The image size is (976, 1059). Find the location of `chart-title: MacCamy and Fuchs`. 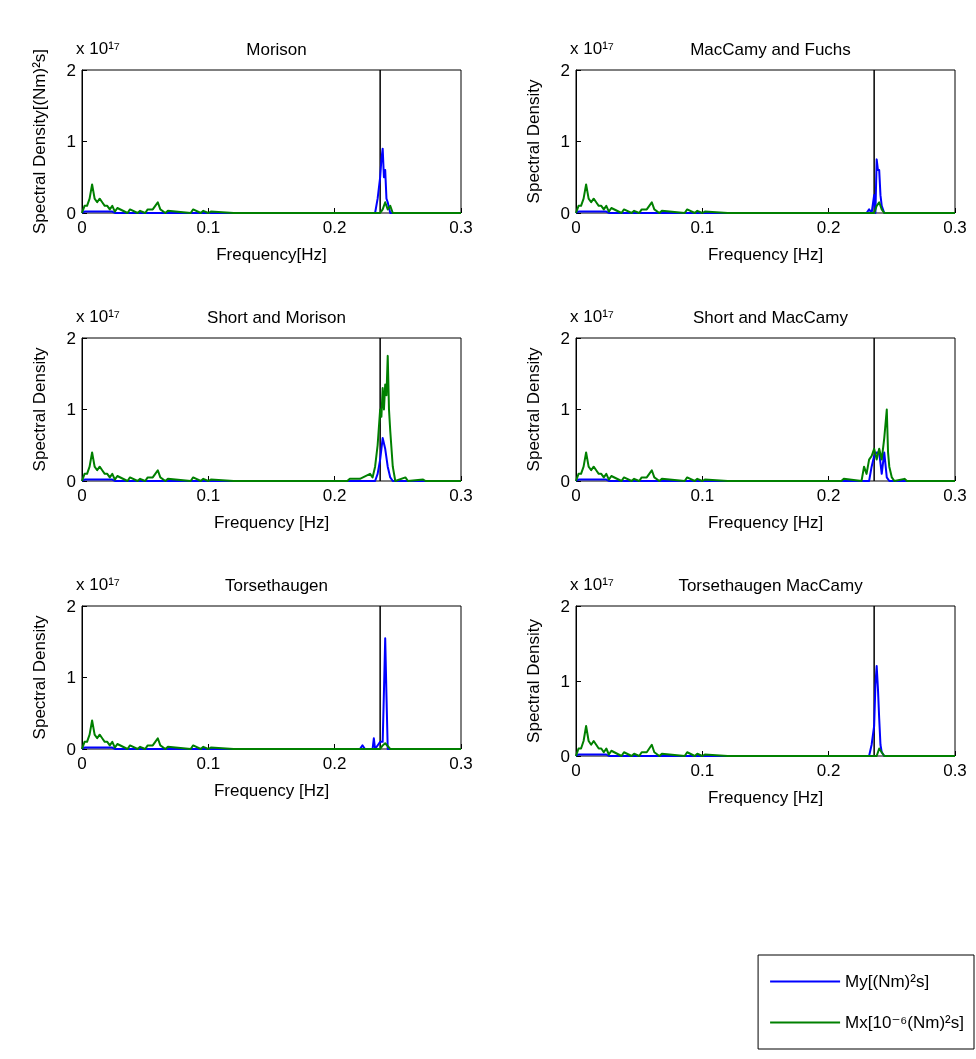

chart-title: MacCamy and Fuchs is located at coordinates (770, 49).